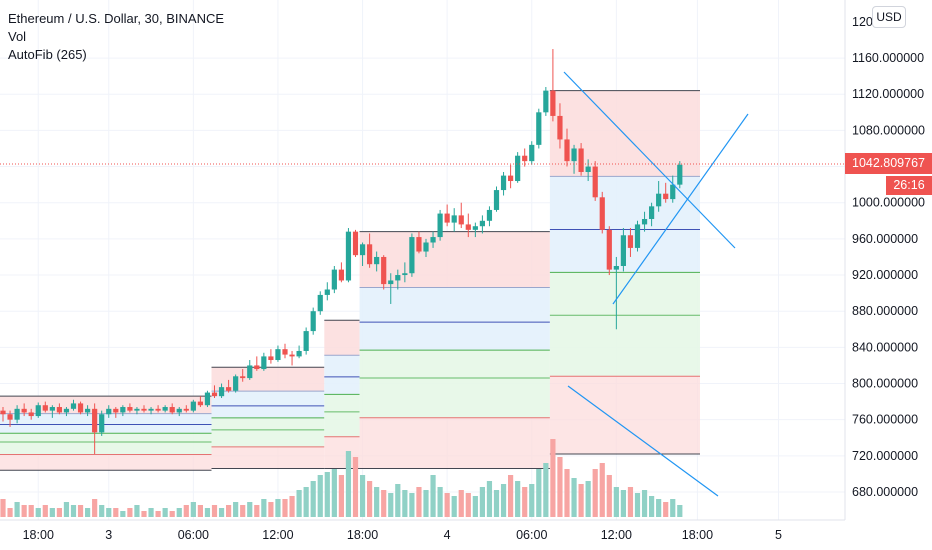 The width and height of the screenshot is (932, 550). What do you see at coordinates (466, 534) in the screenshot?
I see `time-axis: 18:00 3 06:00 12:00 18:00 4 06:00 12:00 18:00 5` at bounding box center [466, 534].